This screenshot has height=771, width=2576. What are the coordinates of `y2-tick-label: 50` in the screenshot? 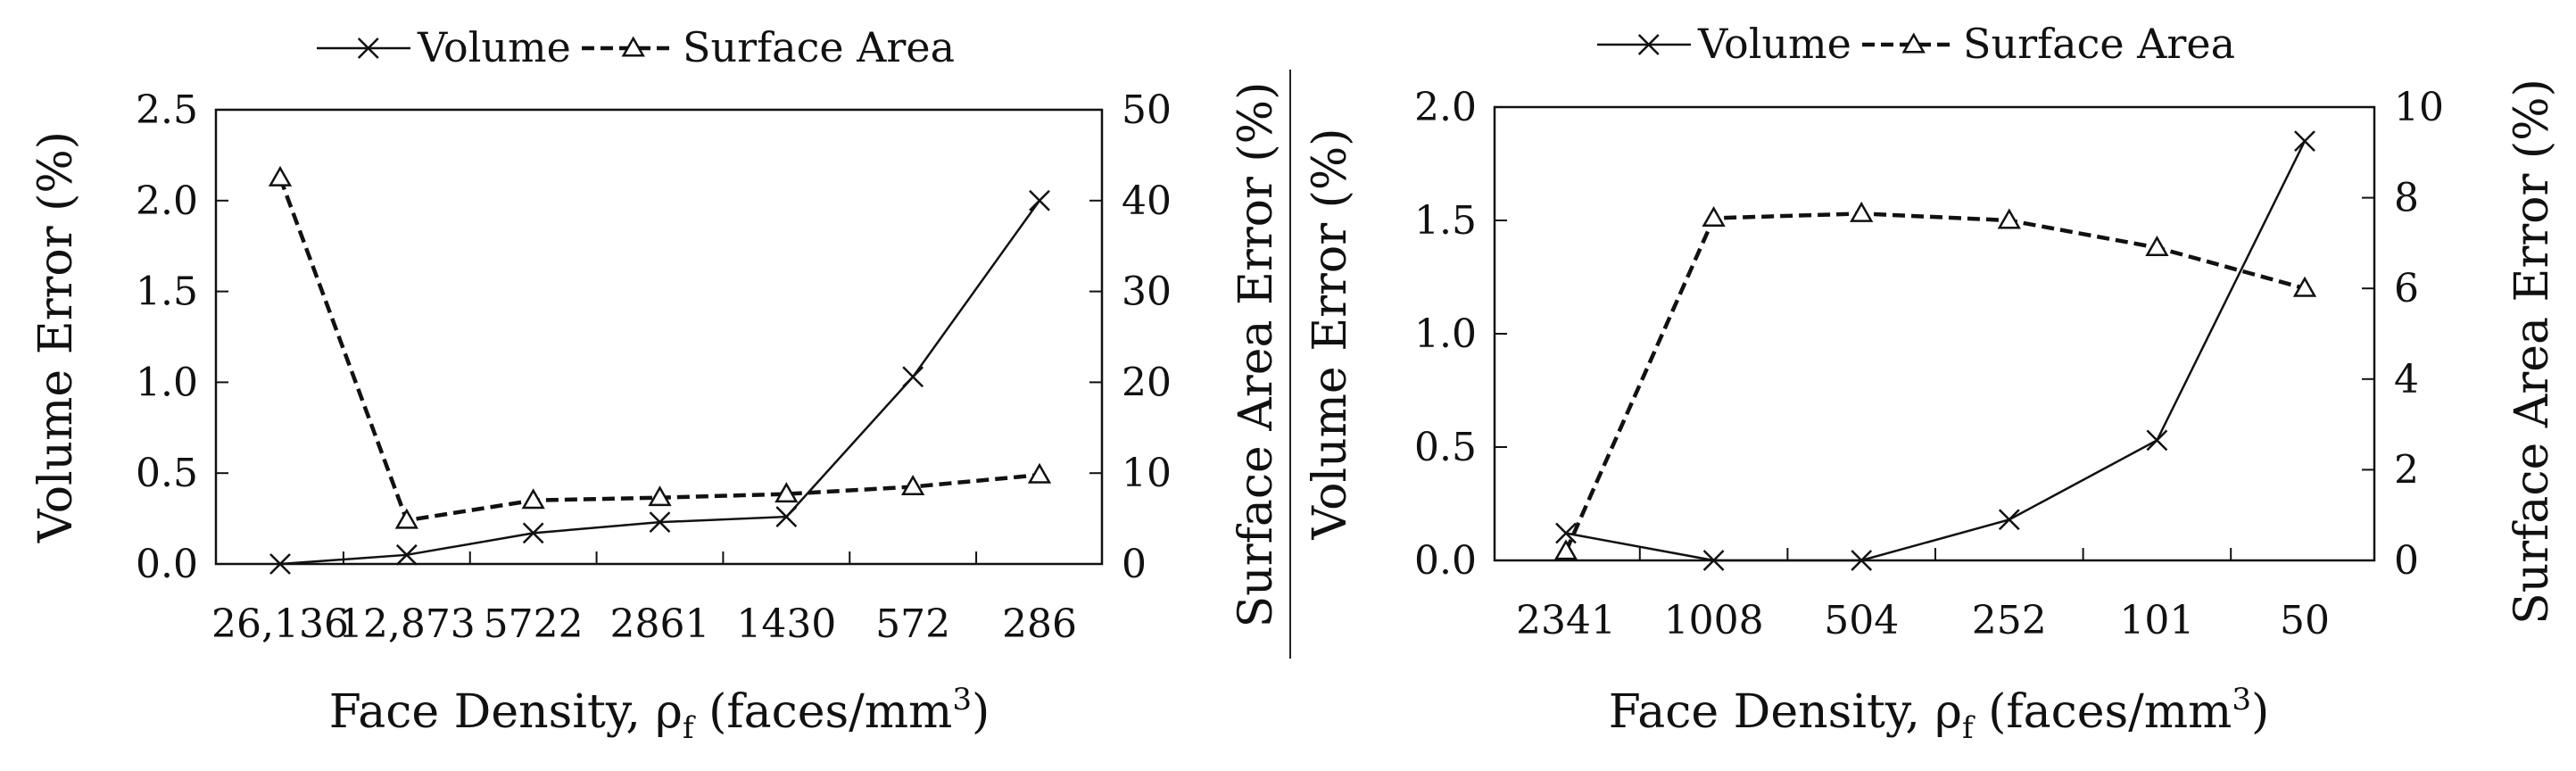 It's located at (1147, 110).